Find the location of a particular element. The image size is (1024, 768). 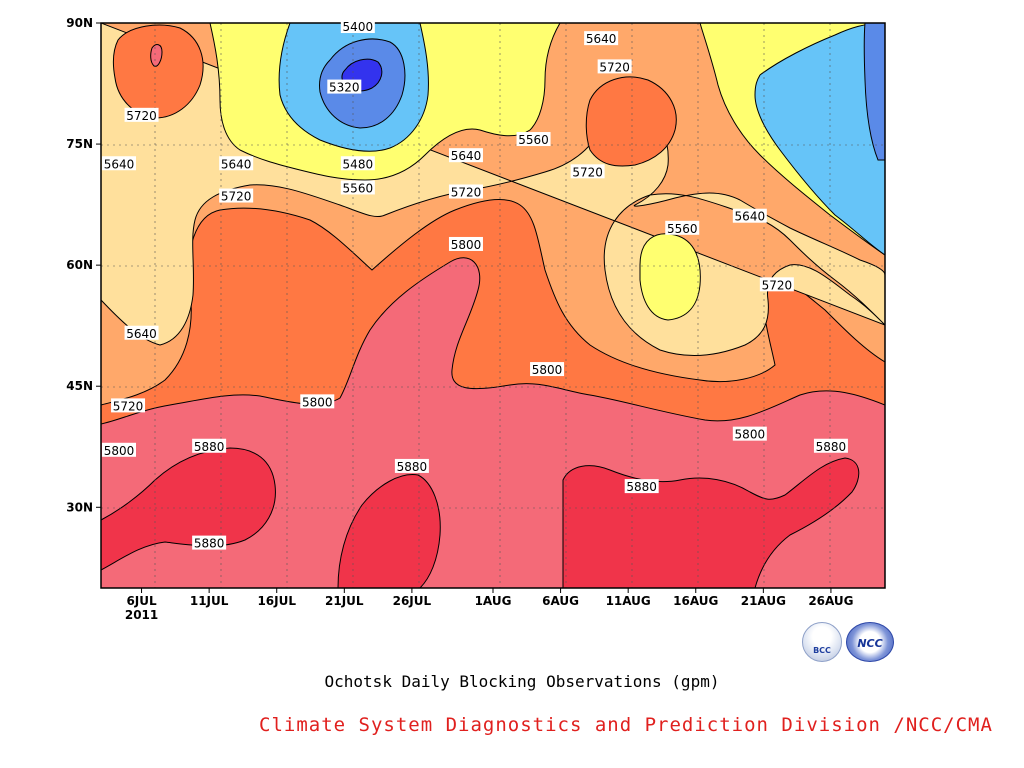

contour-label-text: 5400 is located at coordinates (358, 27).